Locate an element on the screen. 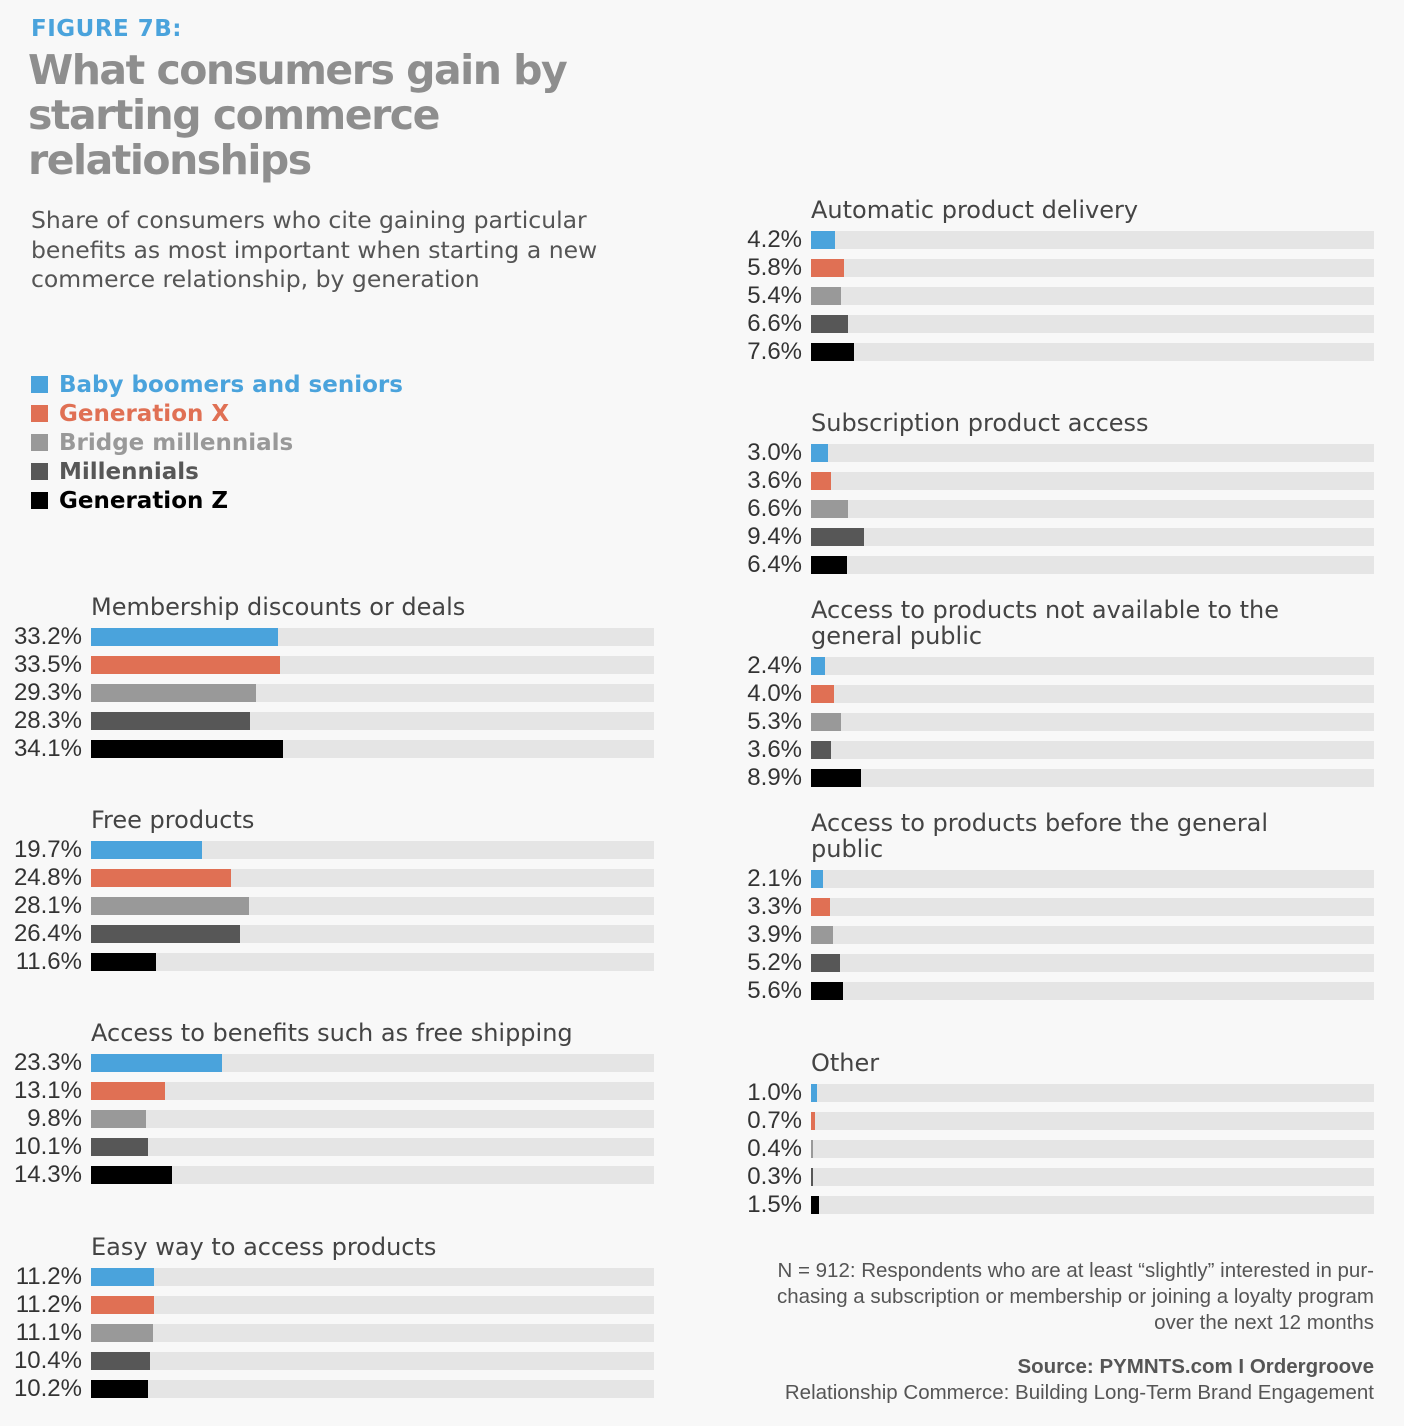 This screenshot has height=1426, width=1404. bar-row: 5.6% is located at coordinates (1075, 991).